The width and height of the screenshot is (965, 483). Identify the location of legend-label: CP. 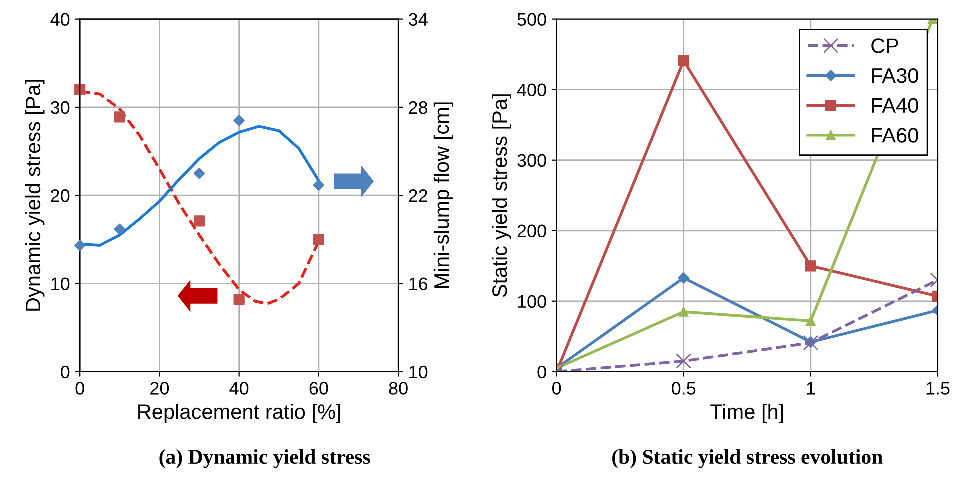
(885, 46).